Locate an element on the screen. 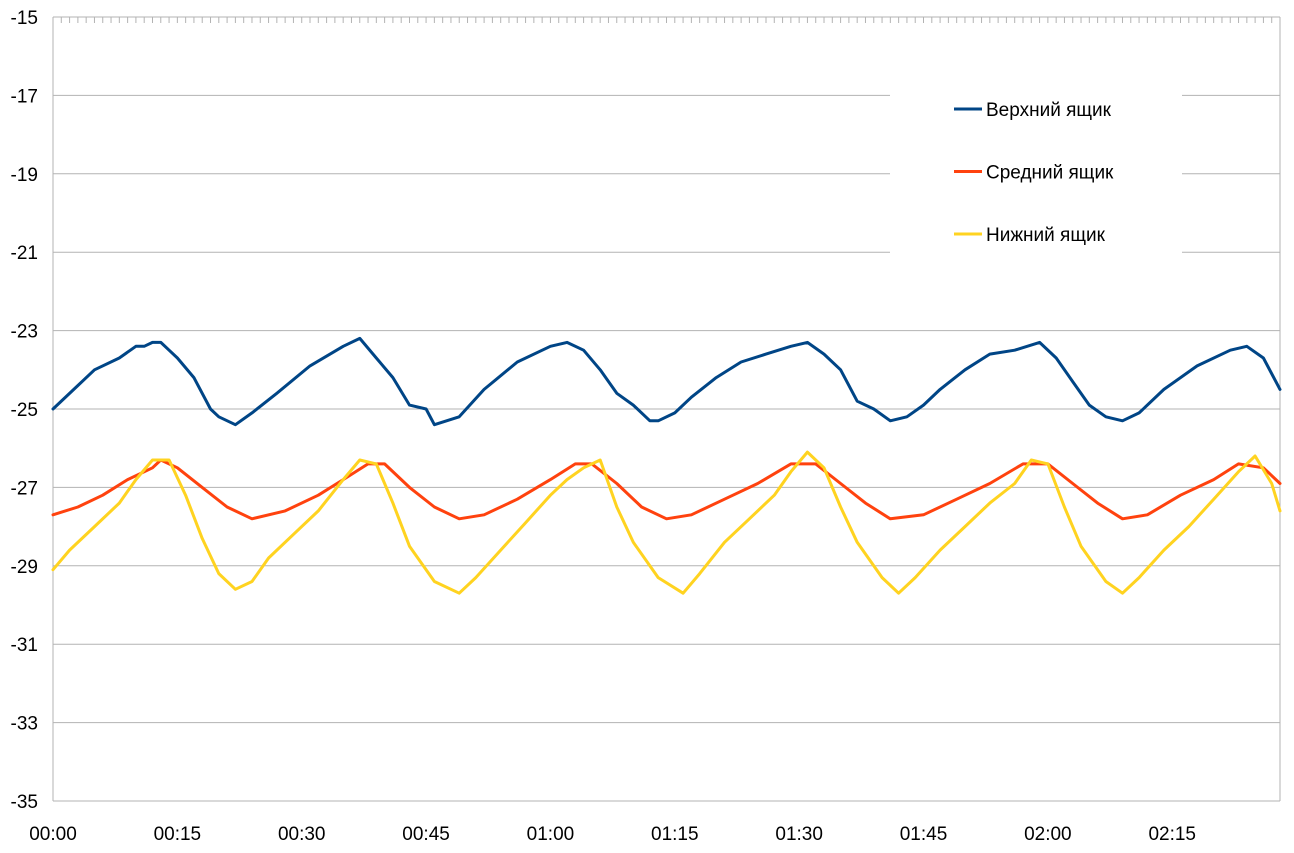 Image resolution: width=1294 pixels, height=853 pixels. y-tick-label: -25 is located at coordinates (24, 410).